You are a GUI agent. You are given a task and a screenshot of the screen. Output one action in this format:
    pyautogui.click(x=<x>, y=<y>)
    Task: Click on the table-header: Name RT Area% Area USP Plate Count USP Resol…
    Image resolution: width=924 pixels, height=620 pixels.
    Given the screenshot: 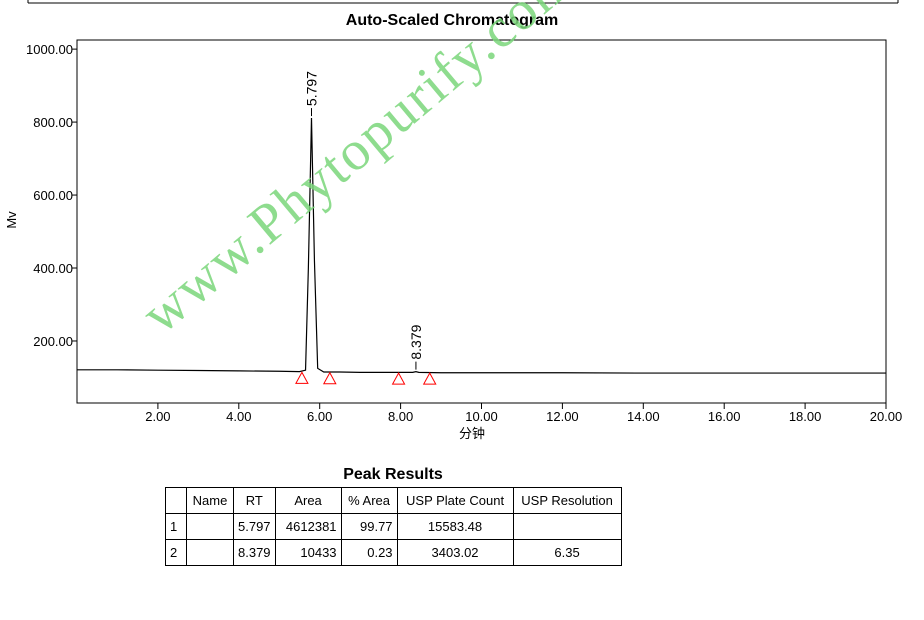 What is the action you would take?
    pyautogui.click(x=393, y=500)
    